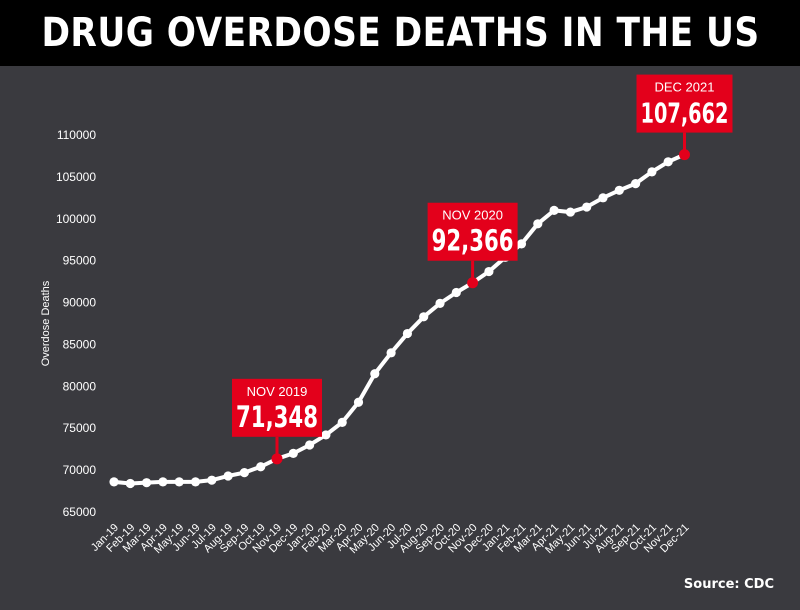  I want to click on y-tick-label: 70000, so click(80, 470).